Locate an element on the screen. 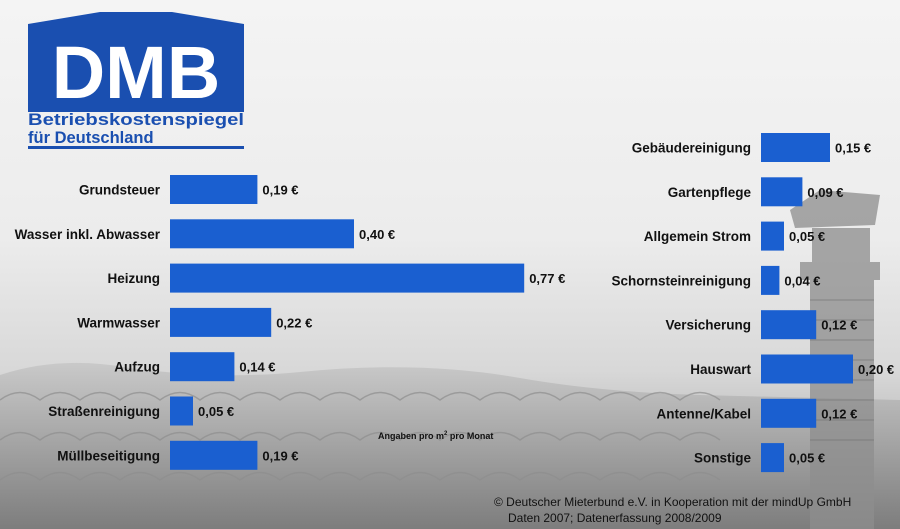  category-label: Schornsteinreinigung is located at coordinates (681, 280).